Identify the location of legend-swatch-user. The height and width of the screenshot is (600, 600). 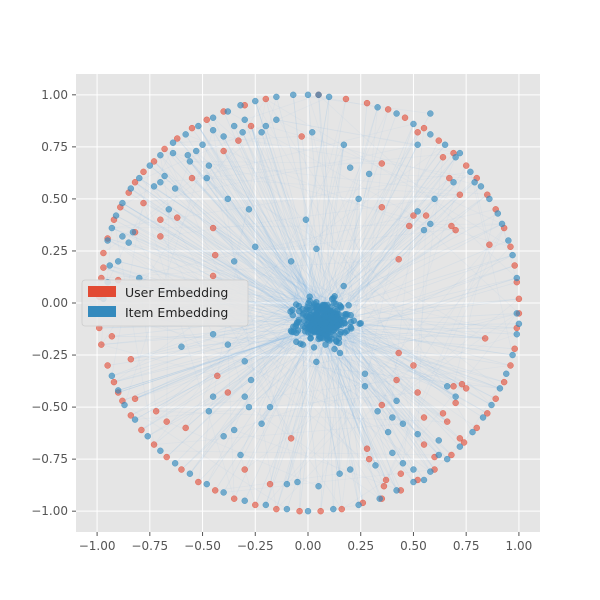
(102, 291).